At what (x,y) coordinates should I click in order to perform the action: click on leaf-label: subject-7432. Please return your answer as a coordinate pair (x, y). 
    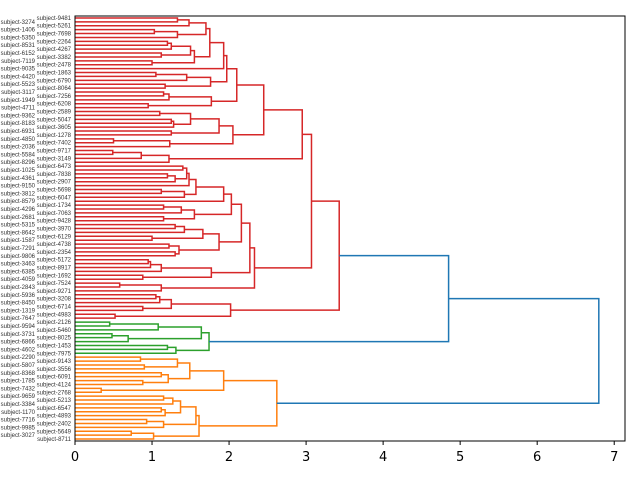
    Looking at the image, I should click on (18, 389).